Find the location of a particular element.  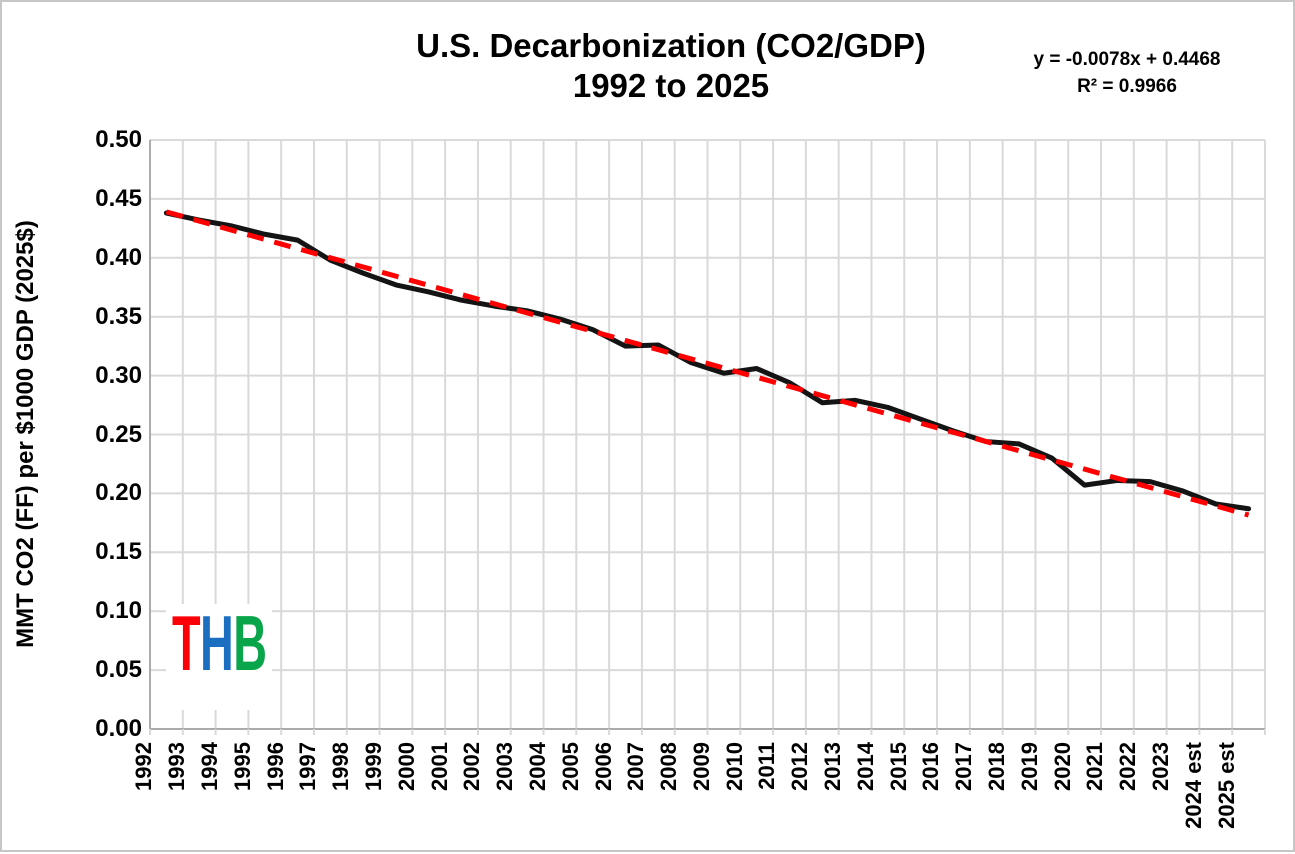

x-tick-label: 1997 is located at coordinates (308, 766).